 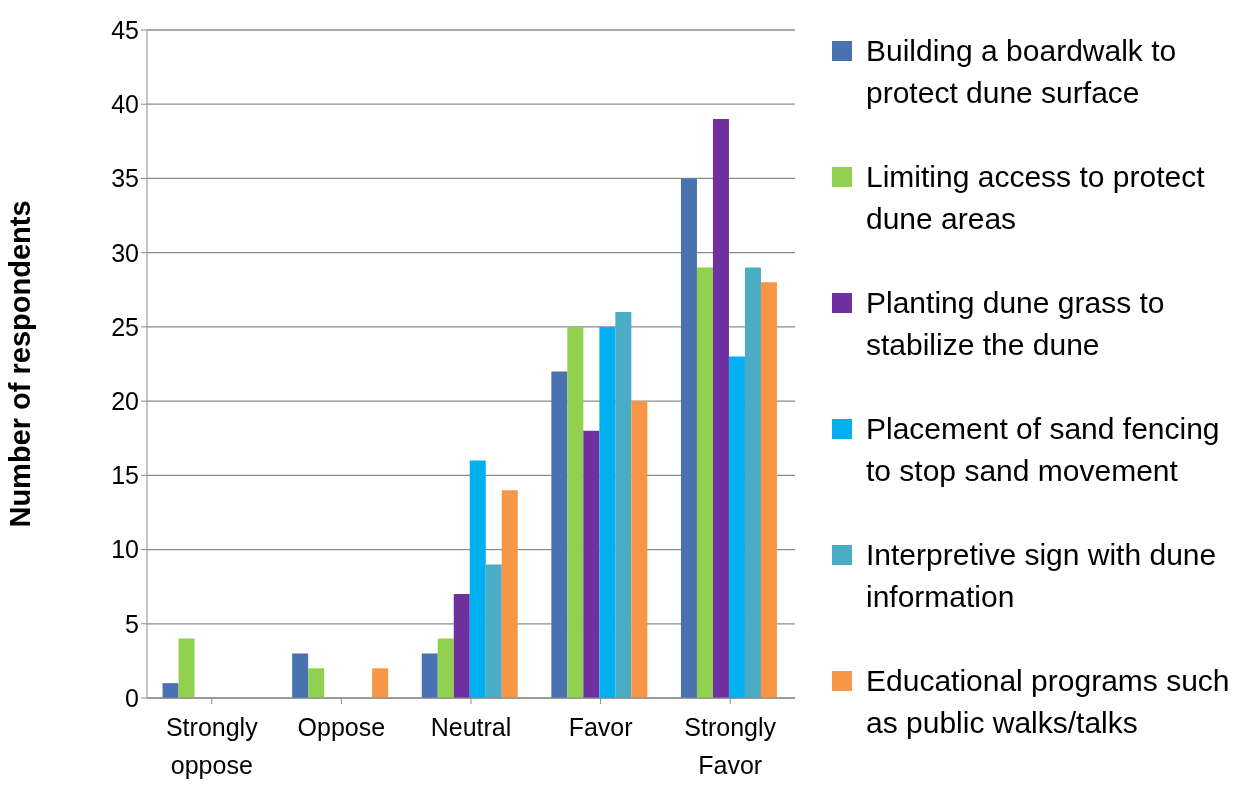 What do you see at coordinates (600, 727) in the screenshot?
I see `x-tick-label: Favor` at bounding box center [600, 727].